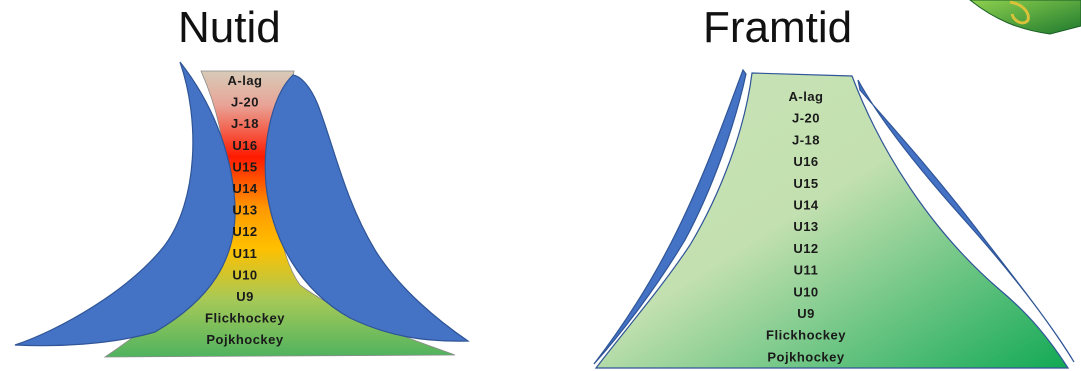 The image size is (1081, 371). I want to click on nutid-level-label: Pojkhockey, so click(245, 339).